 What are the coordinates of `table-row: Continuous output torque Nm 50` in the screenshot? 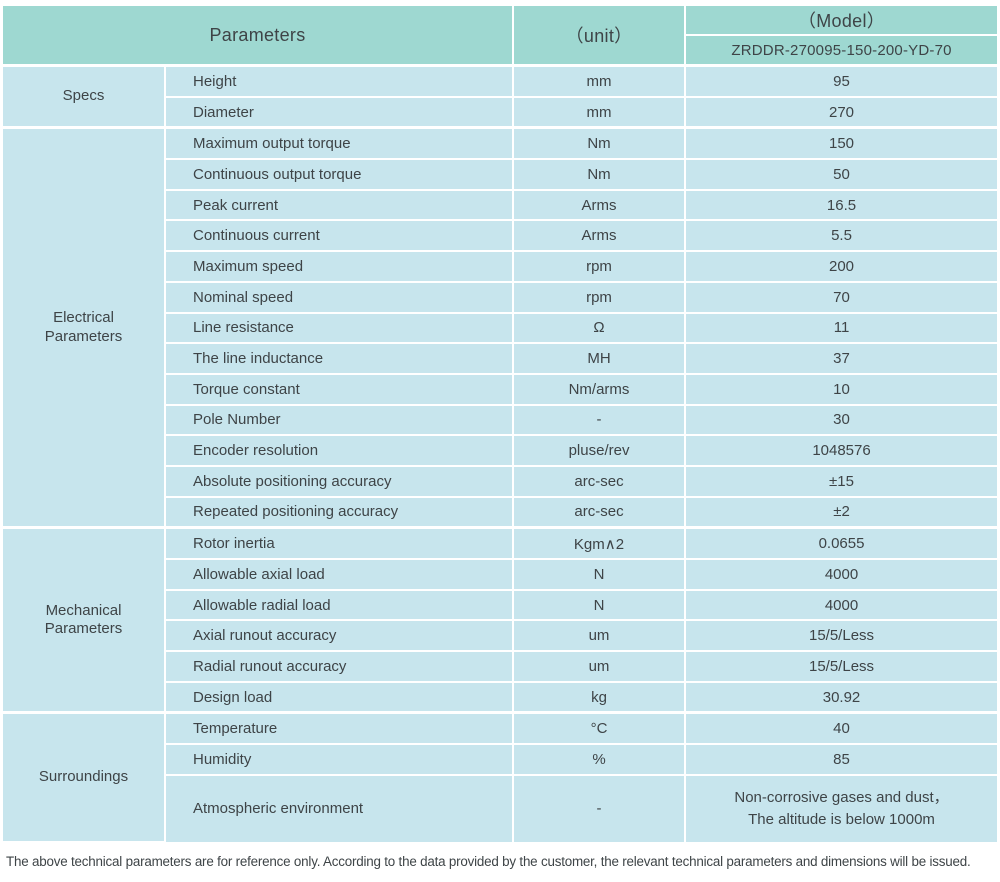 It's located at (500, 174).